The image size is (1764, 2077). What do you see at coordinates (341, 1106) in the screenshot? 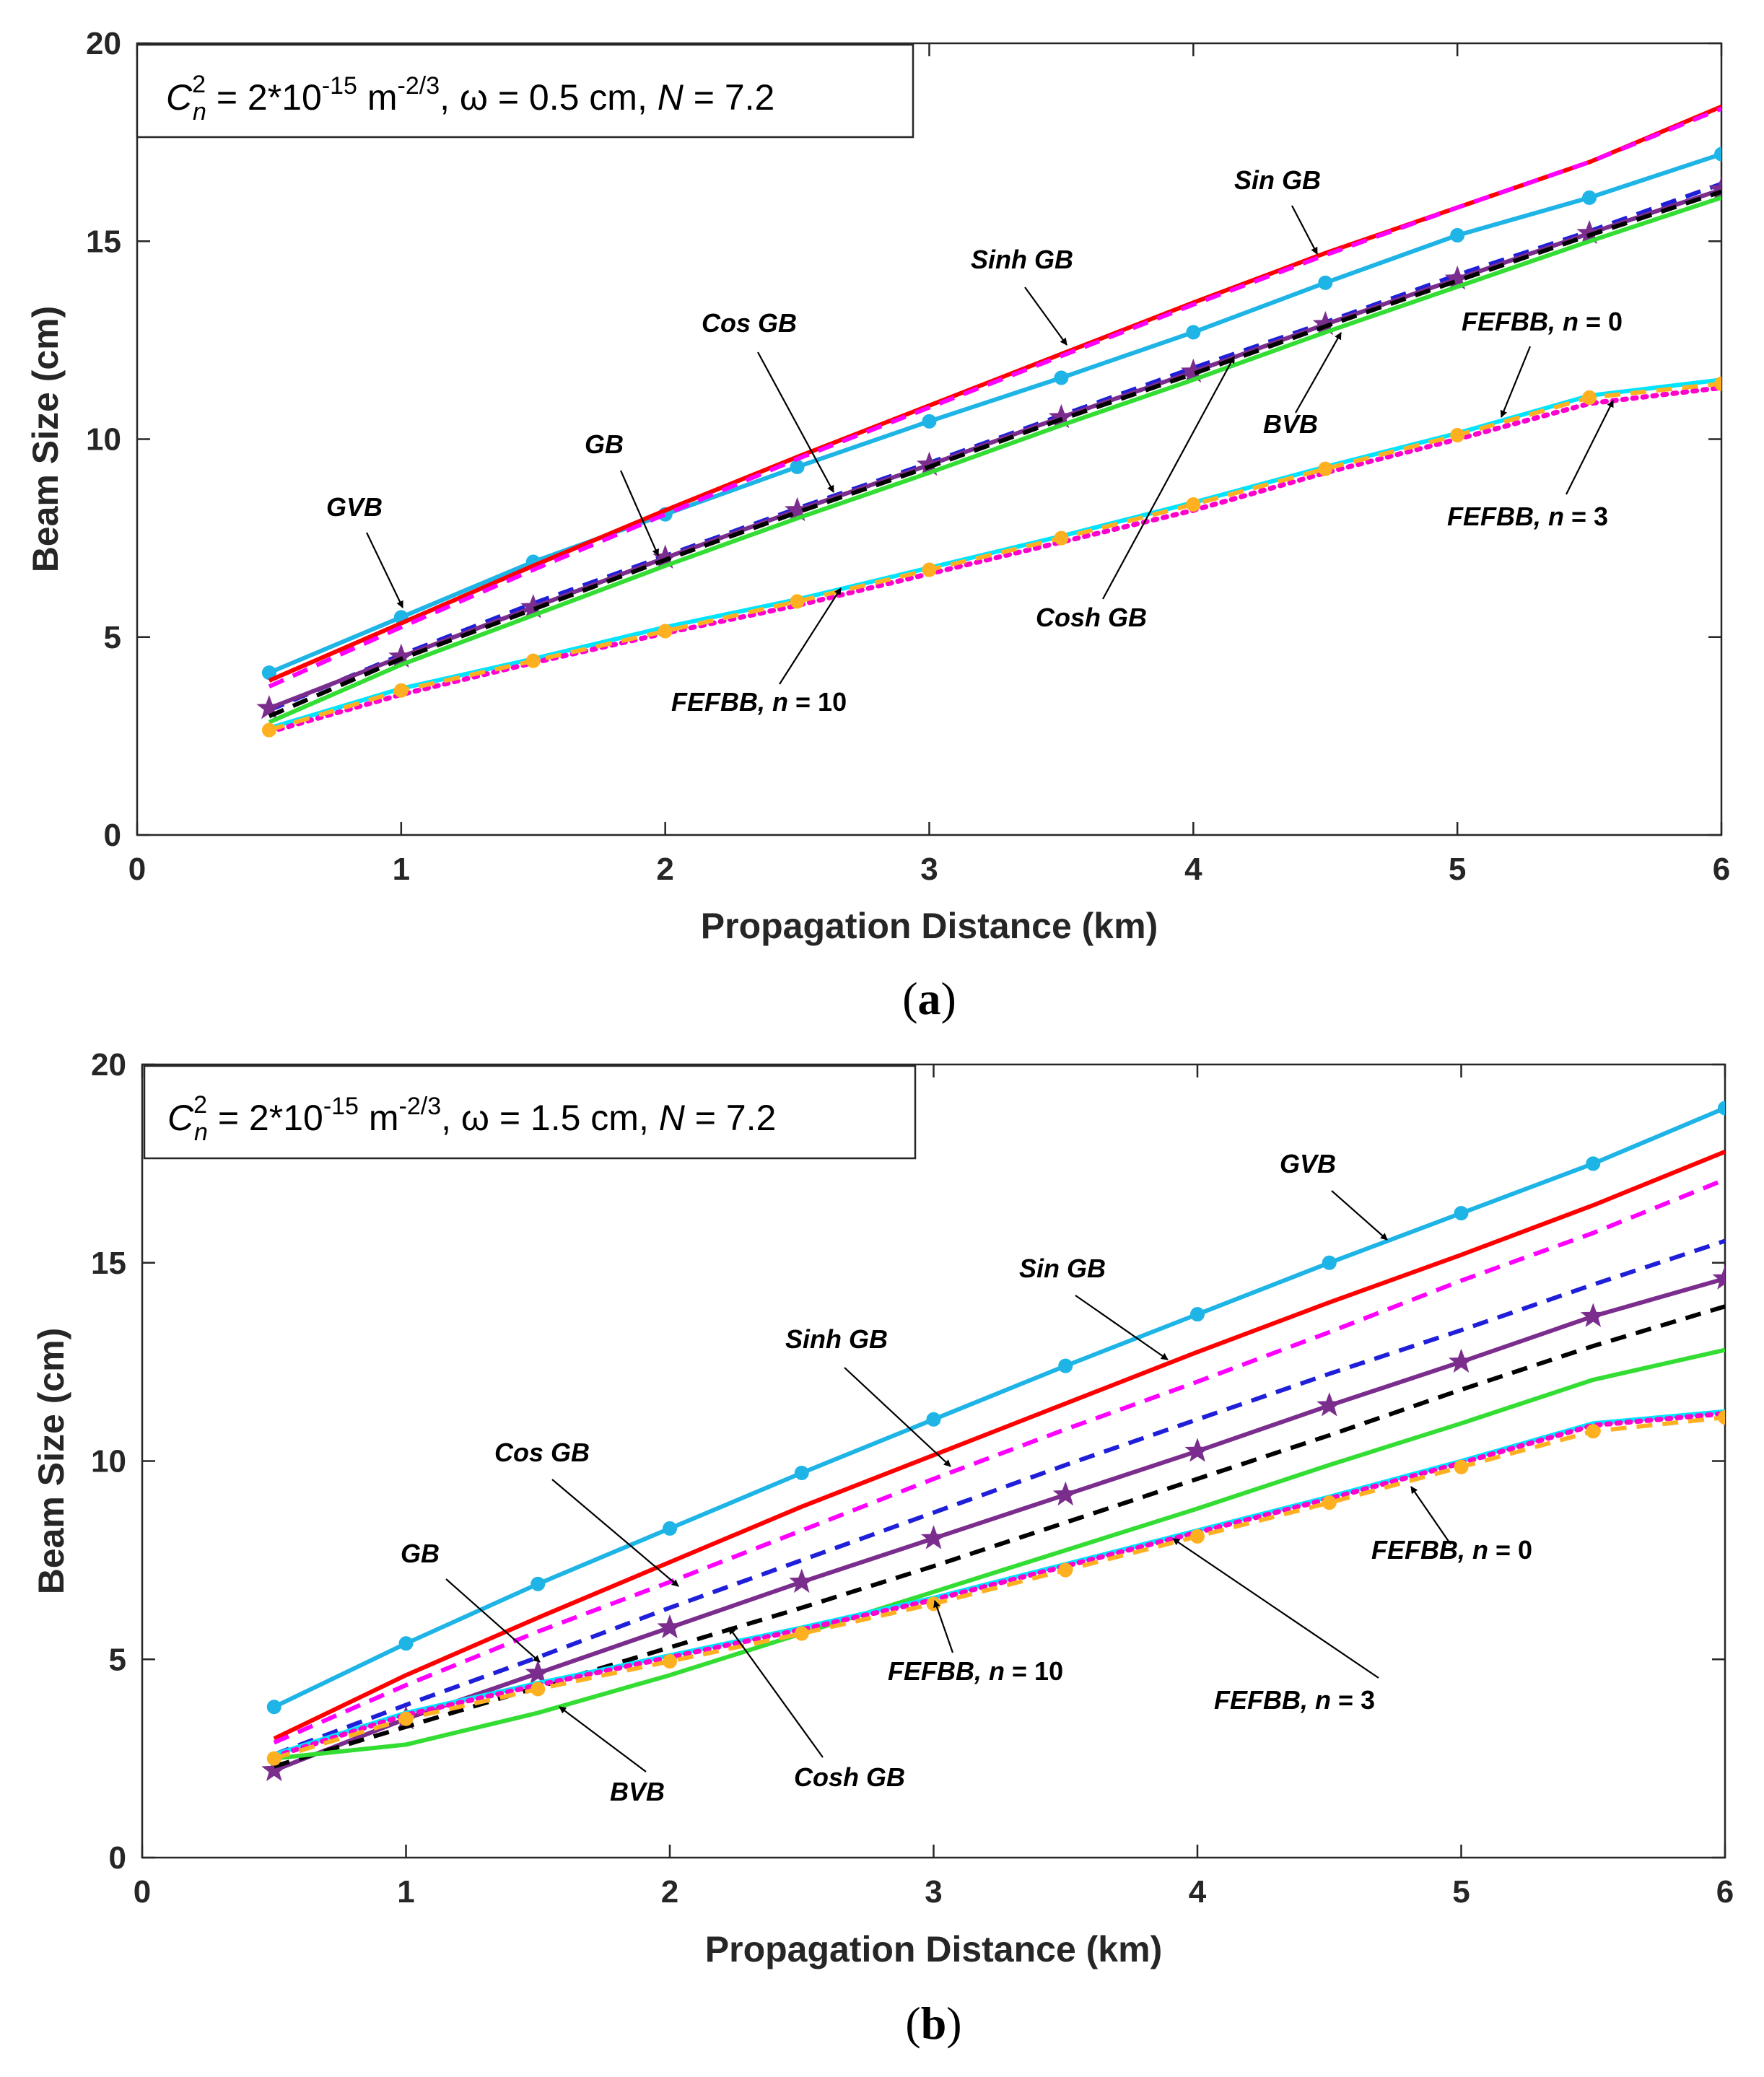
I see `info-exp1: -15` at bounding box center [341, 1106].